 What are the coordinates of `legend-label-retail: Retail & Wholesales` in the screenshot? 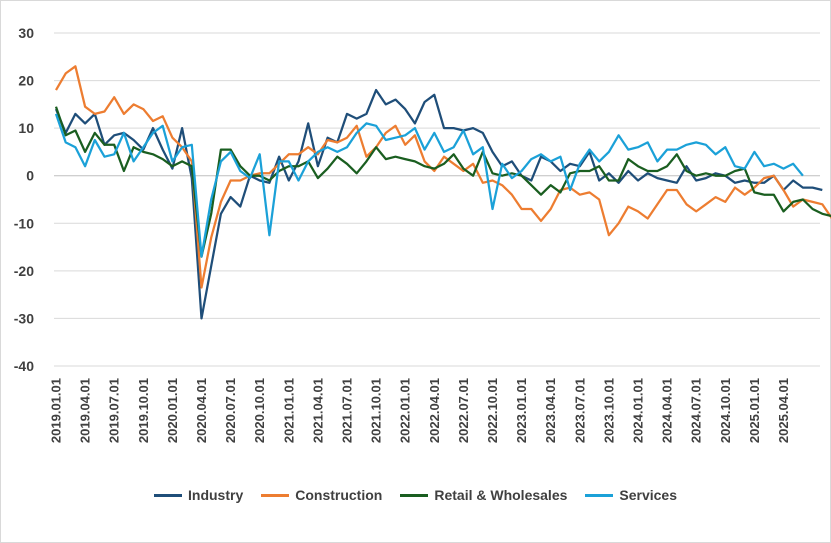 It's located at (501, 495).